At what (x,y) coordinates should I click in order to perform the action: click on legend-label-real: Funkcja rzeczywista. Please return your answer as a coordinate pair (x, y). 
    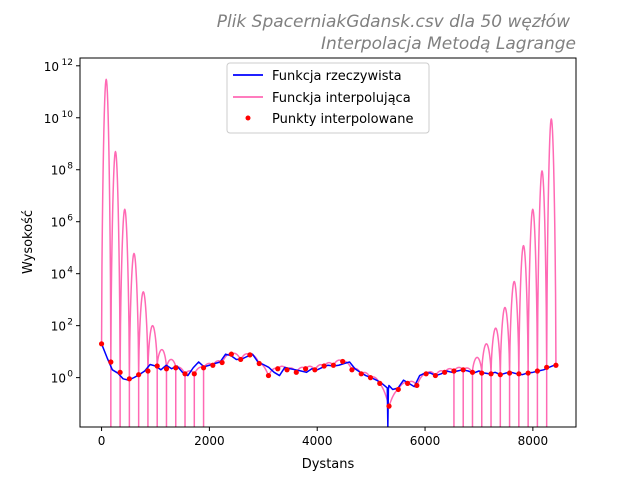
    Looking at the image, I should click on (337, 76).